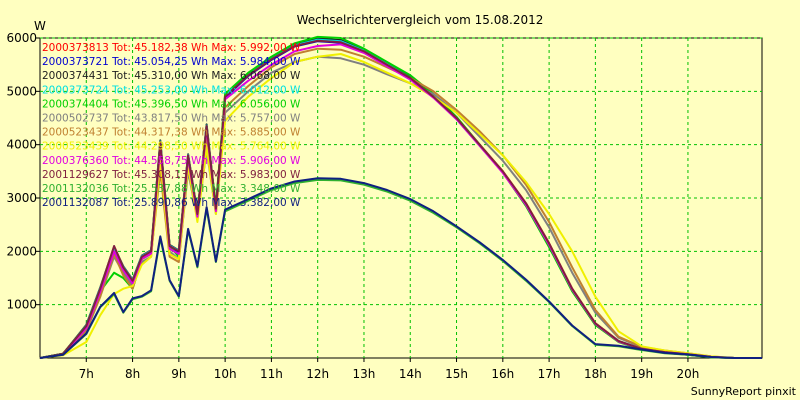  I want to click on y-tick-label: 3000, so click(21, 198).